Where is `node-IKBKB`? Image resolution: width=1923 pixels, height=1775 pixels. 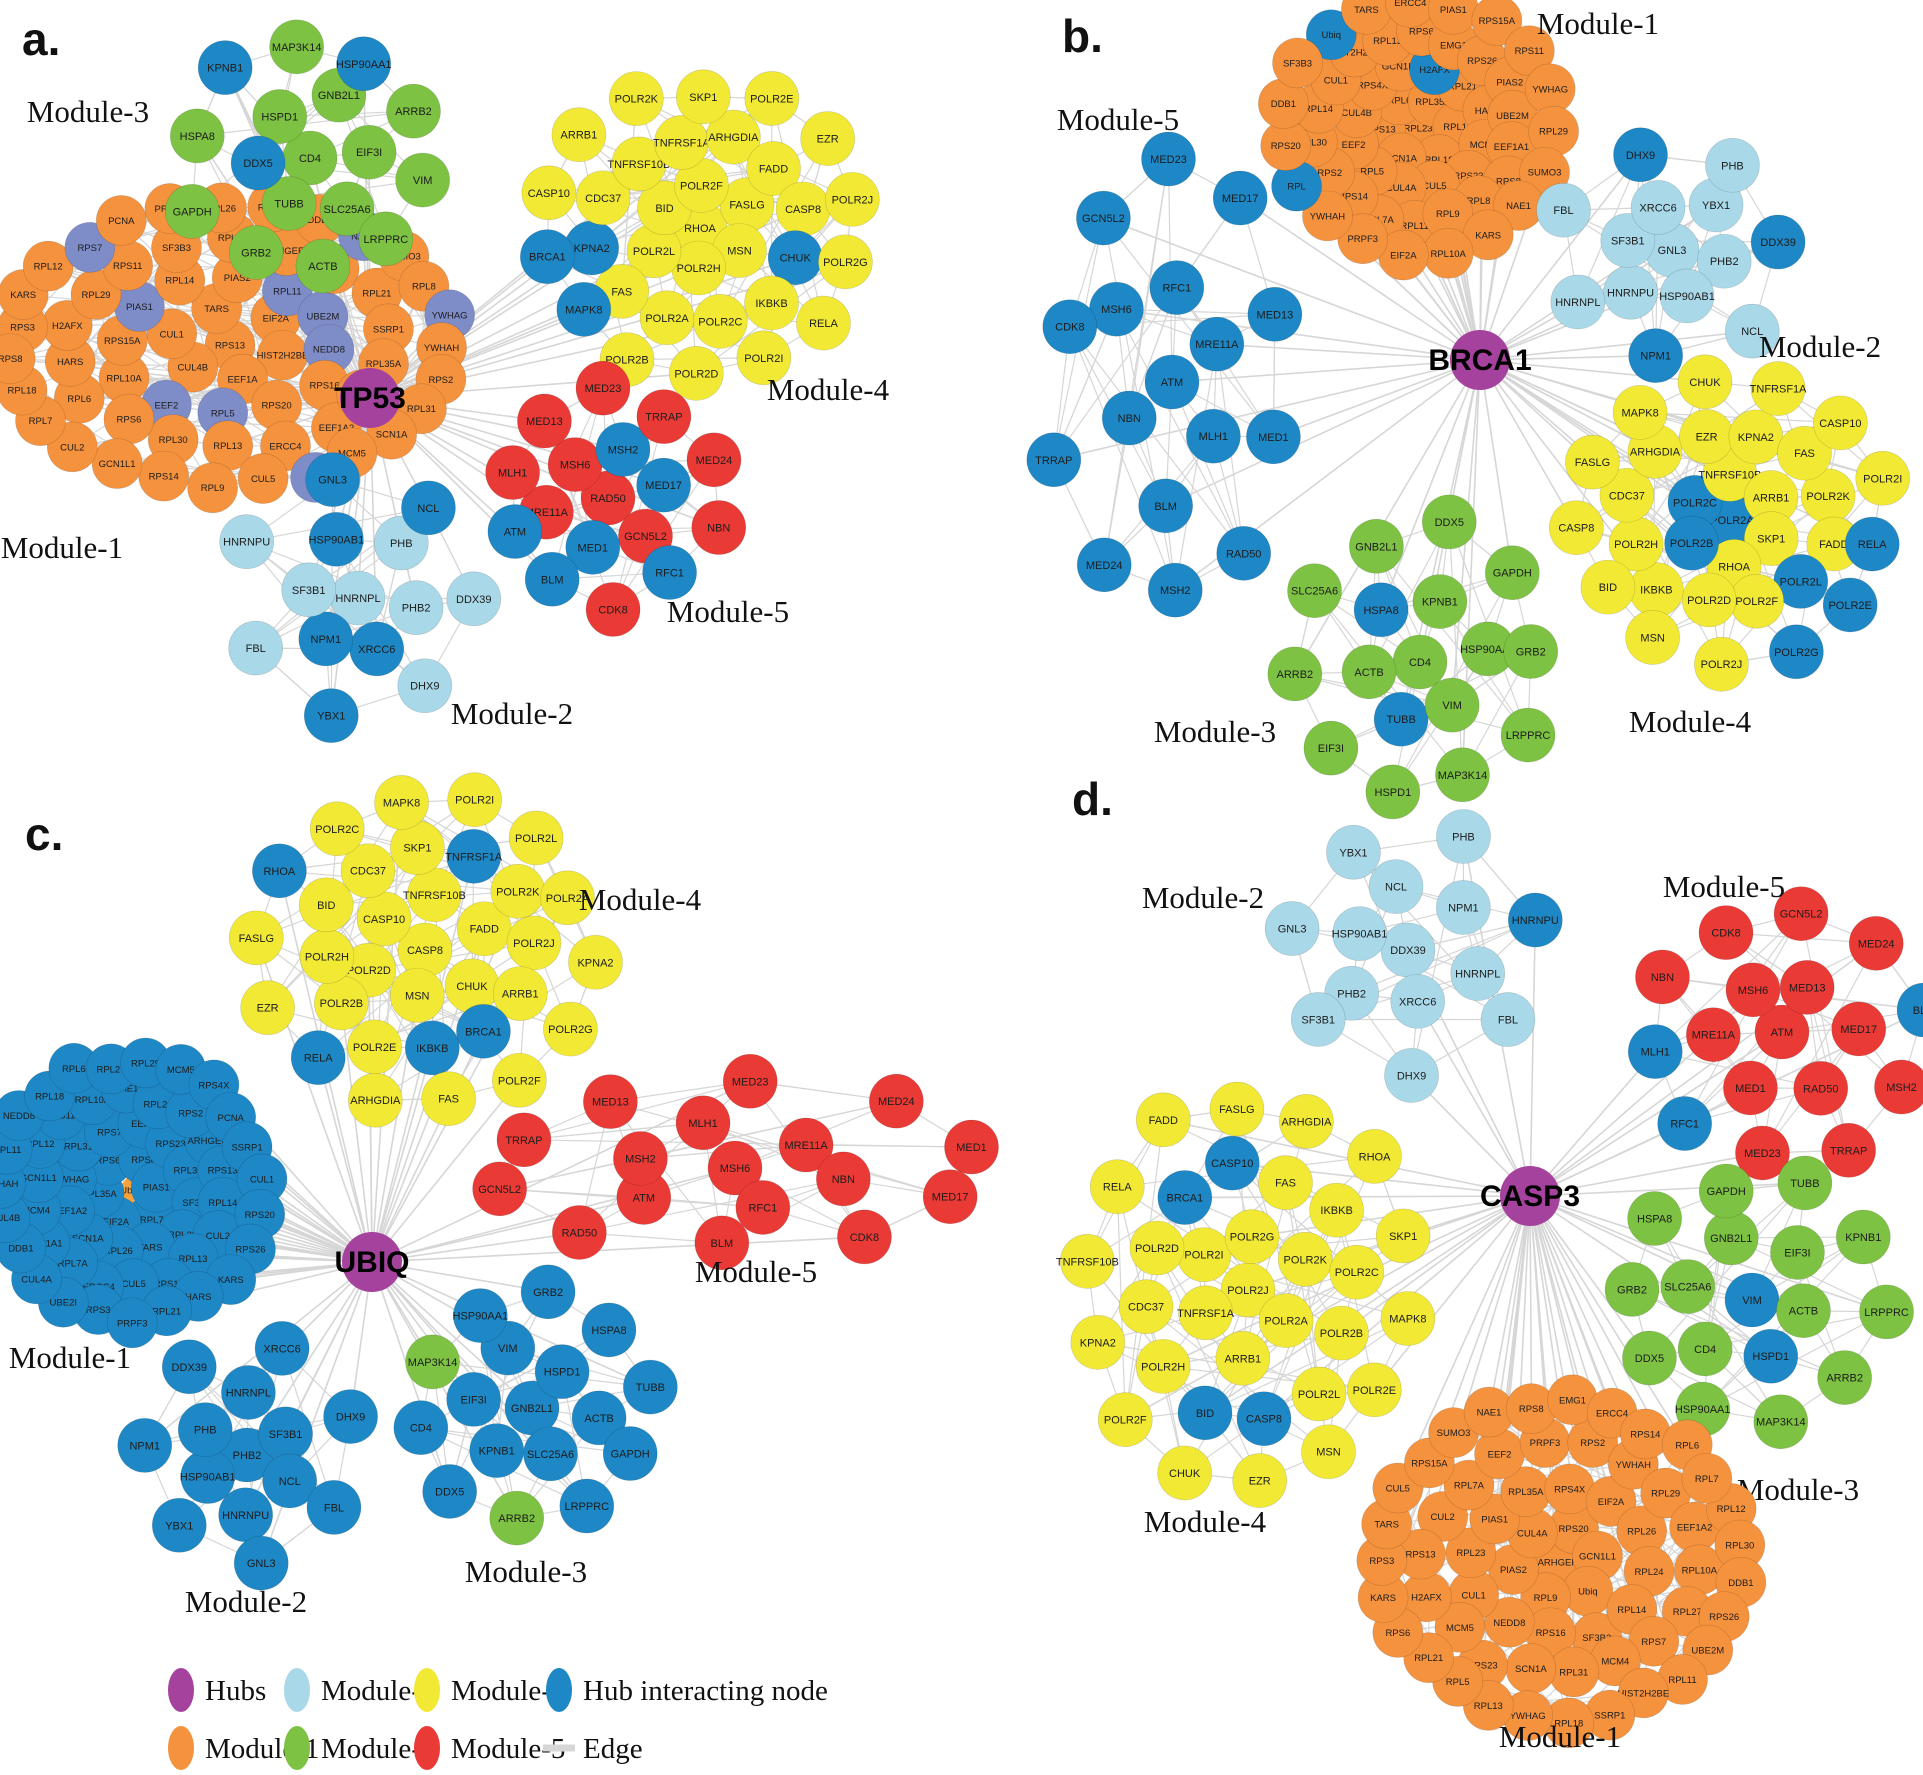 node-IKBKB is located at coordinates (432, 1048).